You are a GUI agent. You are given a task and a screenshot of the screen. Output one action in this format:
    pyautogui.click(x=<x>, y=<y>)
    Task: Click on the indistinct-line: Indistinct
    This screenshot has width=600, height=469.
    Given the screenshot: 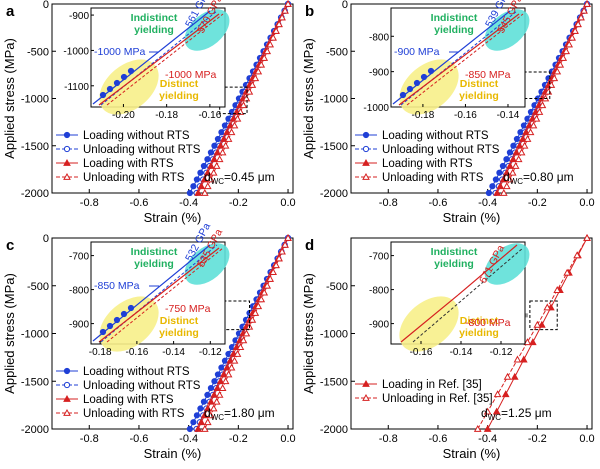 What is the action you would take?
    pyautogui.click(x=454, y=18)
    